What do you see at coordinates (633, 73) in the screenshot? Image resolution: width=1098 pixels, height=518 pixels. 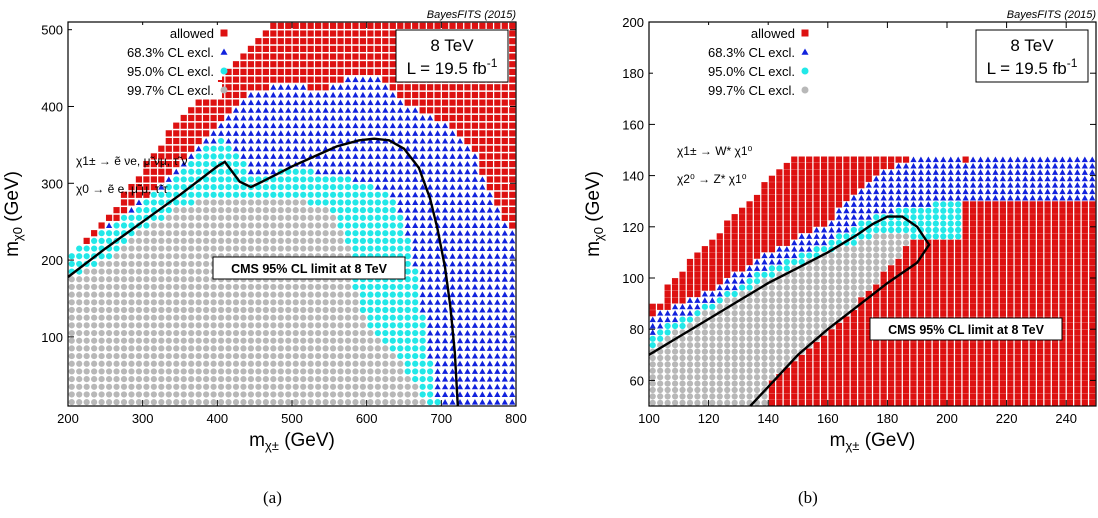 I see `y-tick-label: 180` at bounding box center [633, 73].